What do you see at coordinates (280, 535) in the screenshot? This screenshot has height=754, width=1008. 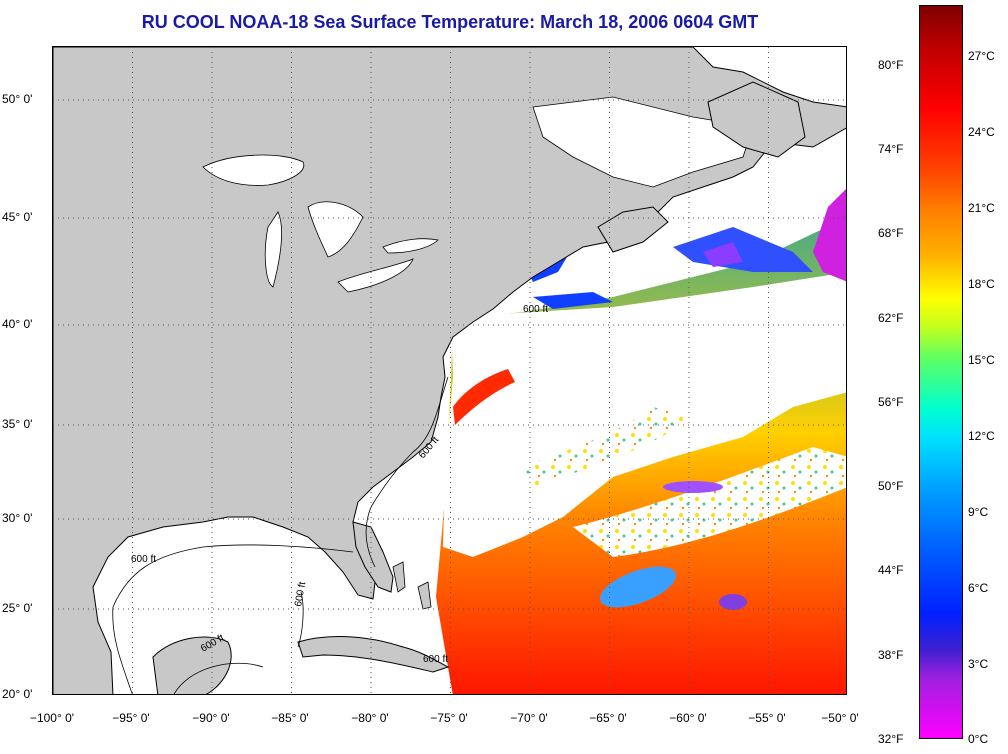 I see `depth-contour-600ft` at bounding box center [280, 535].